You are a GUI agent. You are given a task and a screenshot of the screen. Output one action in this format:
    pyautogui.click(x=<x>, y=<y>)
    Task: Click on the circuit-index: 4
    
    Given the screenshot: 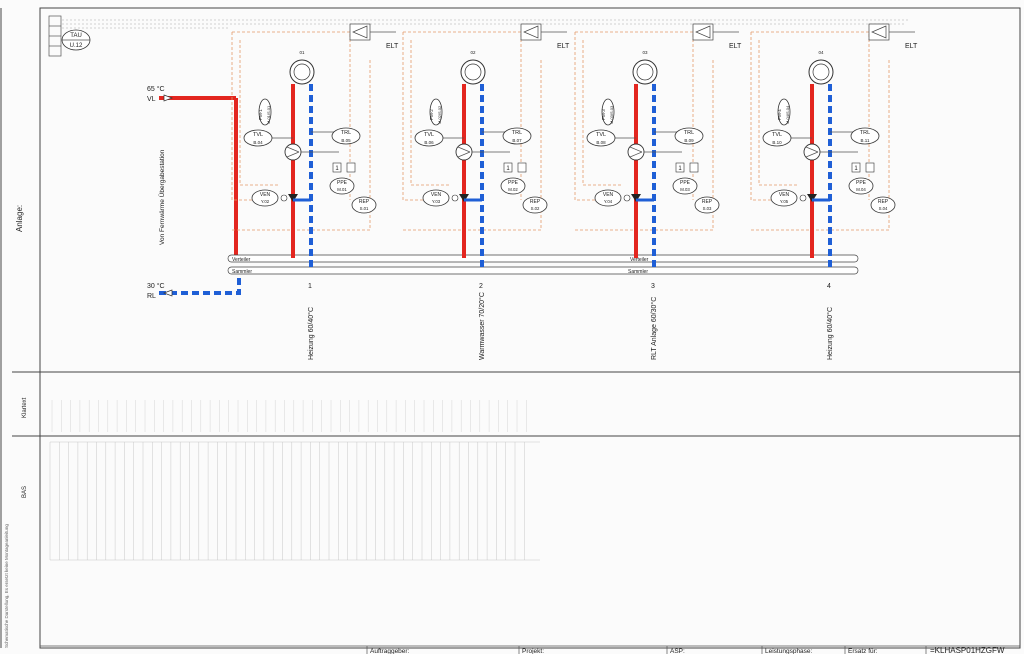 What is the action you would take?
    pyautogui.click(x=829, y=286)
    